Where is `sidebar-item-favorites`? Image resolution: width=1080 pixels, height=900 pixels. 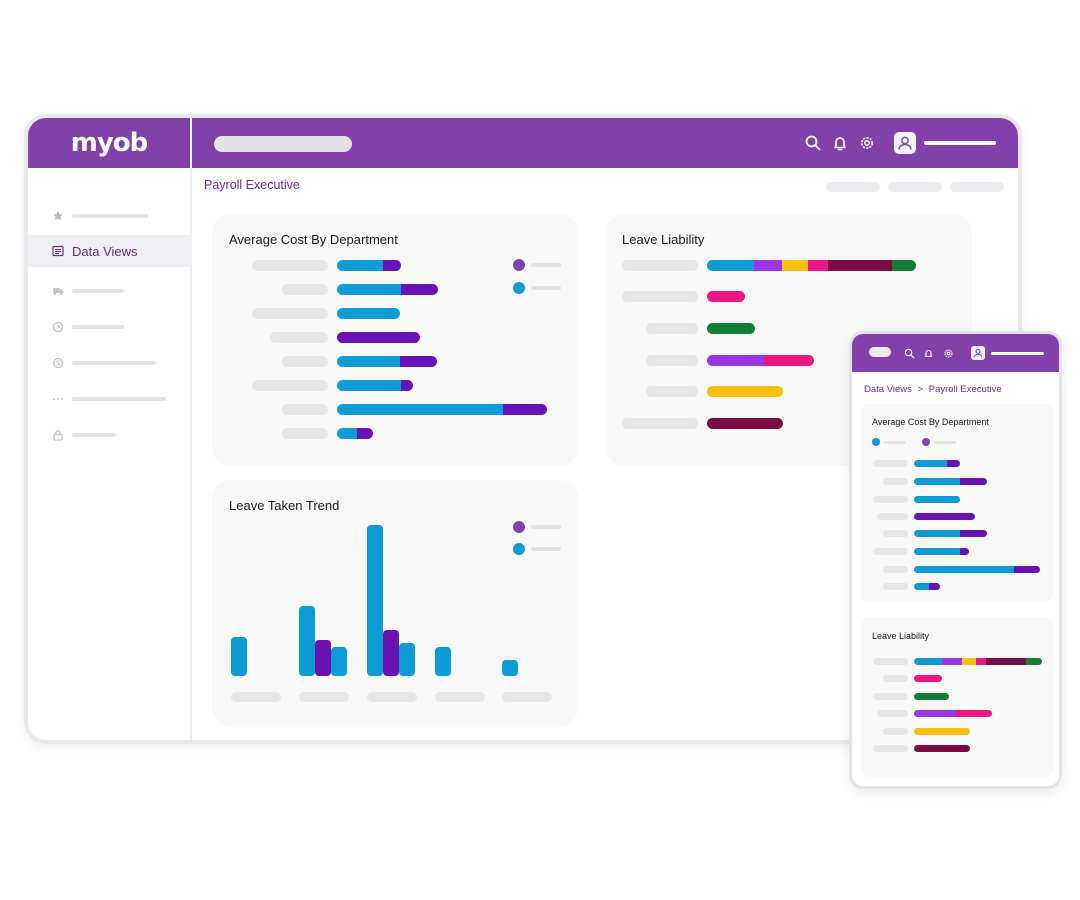
sidebar-item-favorites is located at coordinates (109, 216).